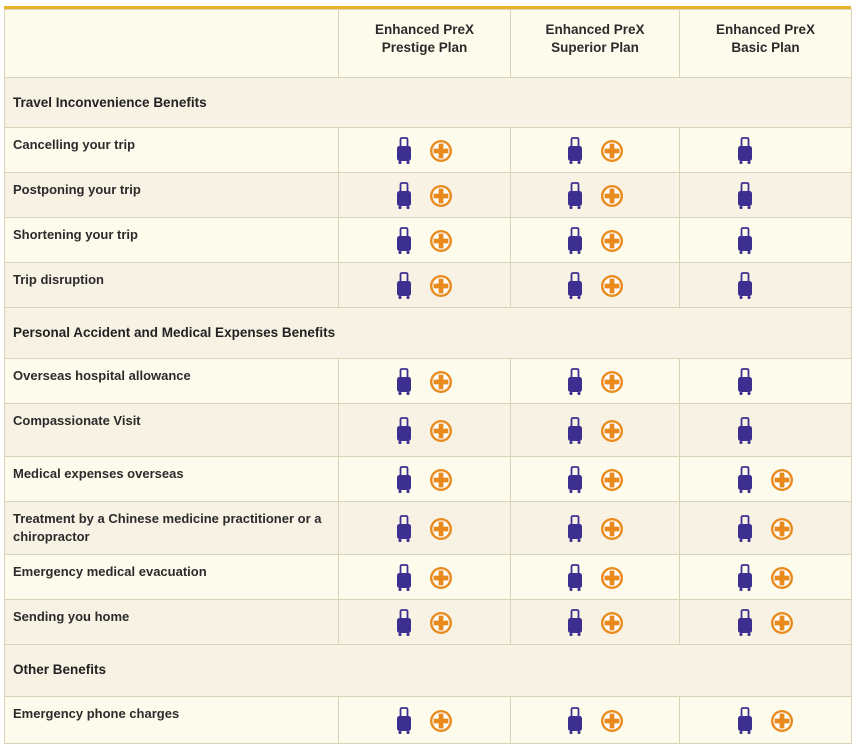  I want to click on plan-name-line2: Basic Plan, so click(765, 47).